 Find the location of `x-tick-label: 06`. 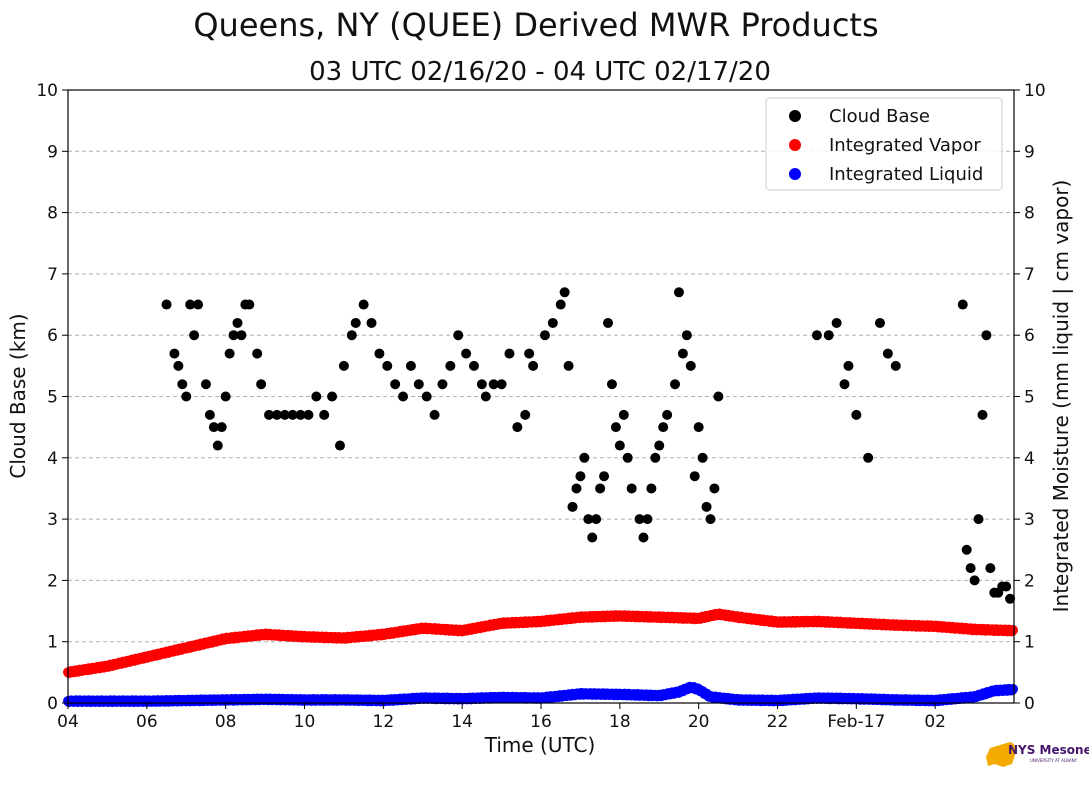

x-tick-label: 06 is located at coordinates (147, 722).